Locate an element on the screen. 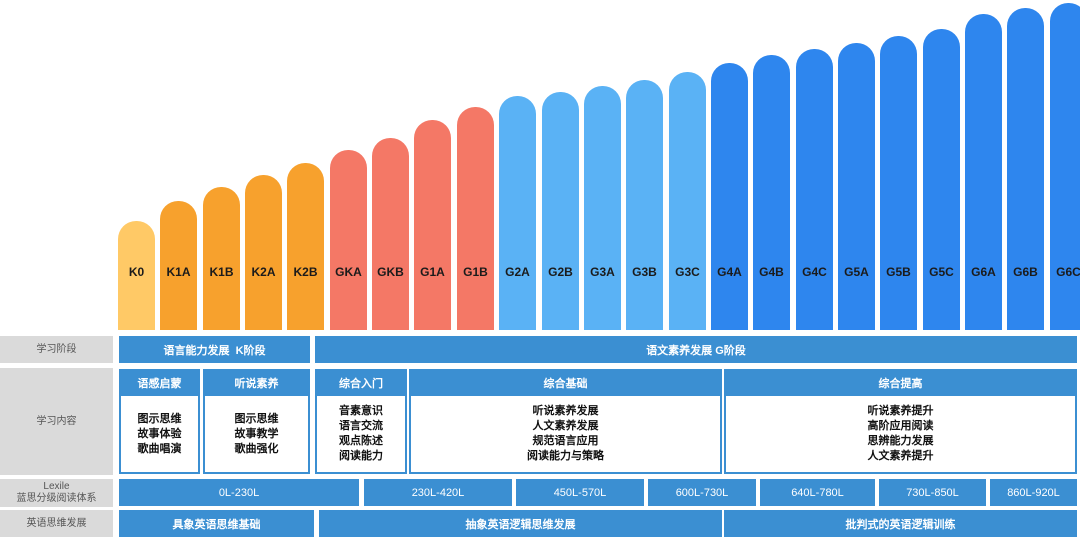 The height and width of the screenshot is (537, 1080). content-col-5: 综合提高 听说素养提升 高阶应用阅读 思辨能力发展 人文素养提升 is located at coordinates (900, 421).